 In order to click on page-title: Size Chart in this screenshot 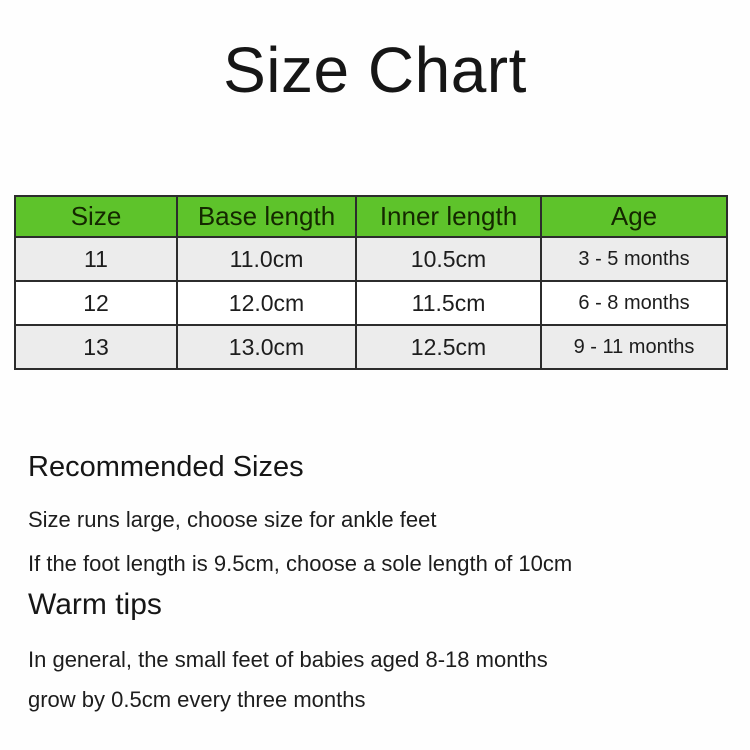, I will do `click(375, 70)`.